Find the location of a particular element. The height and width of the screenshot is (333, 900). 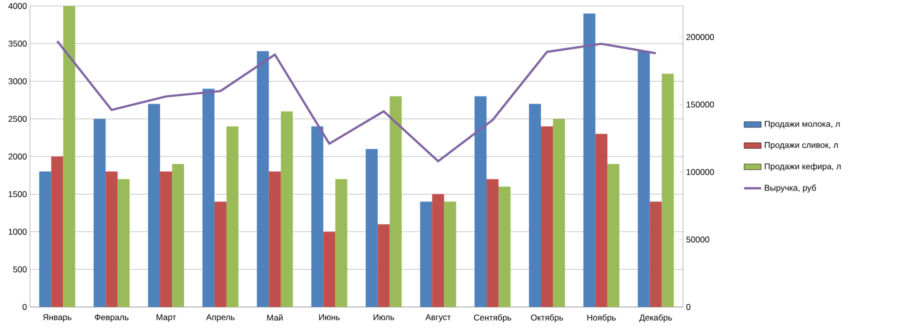

x-tick-label: Май is located at coordinates (275, 317).